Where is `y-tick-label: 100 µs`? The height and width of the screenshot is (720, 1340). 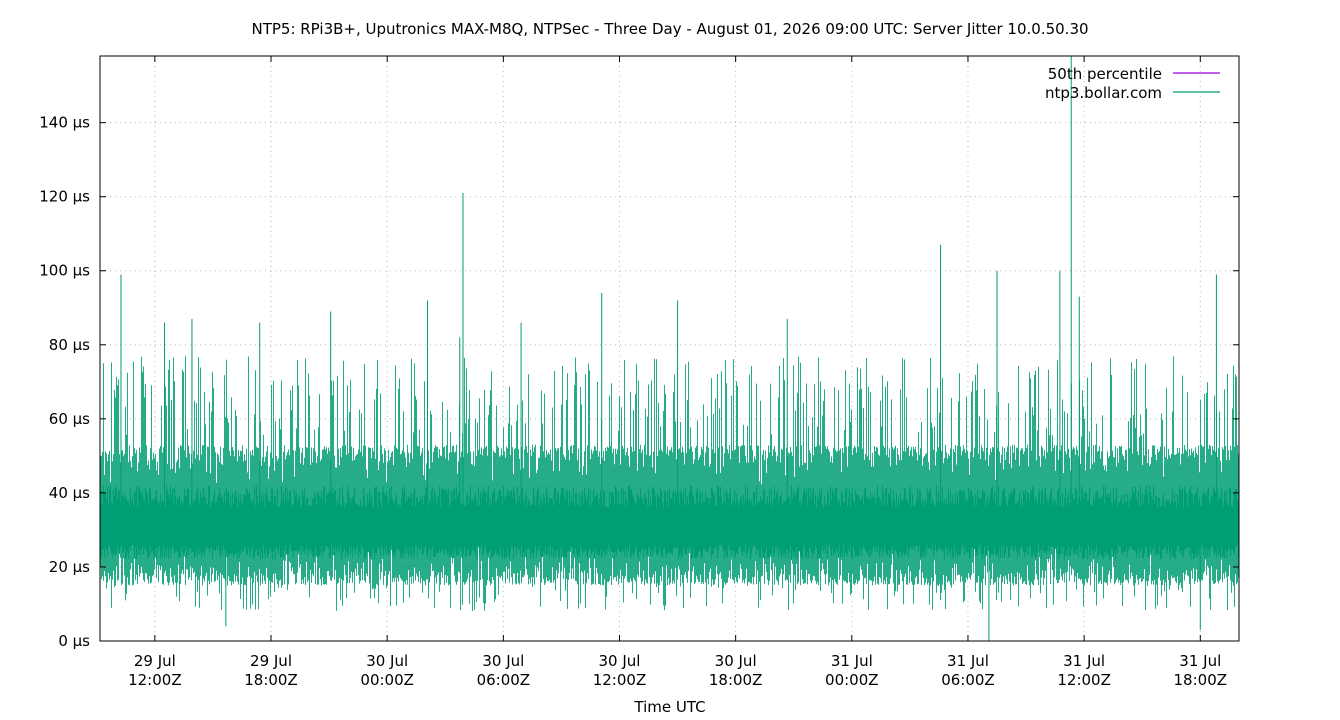 y-tick-label: 100 µs is located at coordinates (64, 271).